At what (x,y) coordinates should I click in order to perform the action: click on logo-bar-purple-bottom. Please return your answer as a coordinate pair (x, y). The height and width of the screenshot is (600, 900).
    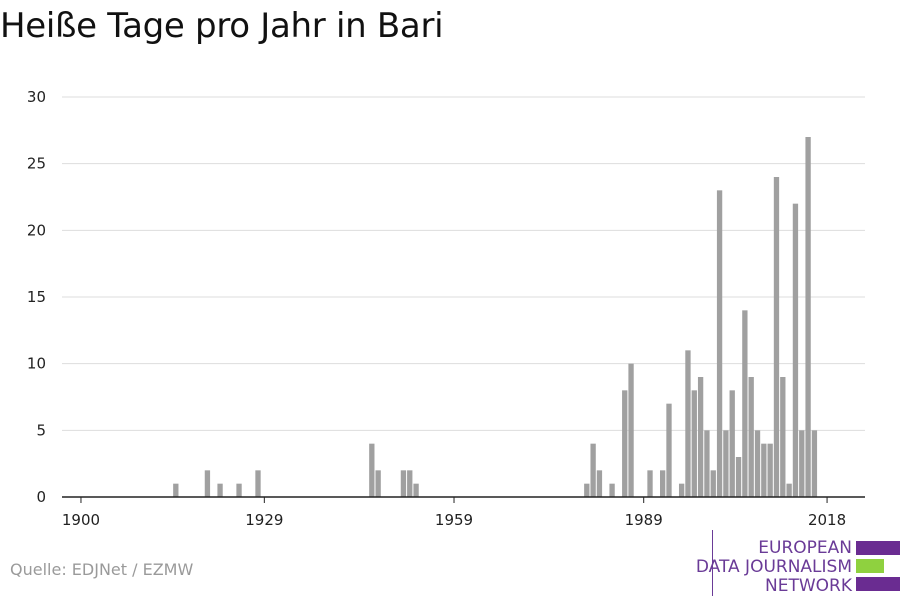
    Looking at the image, I should click on (878, 584).